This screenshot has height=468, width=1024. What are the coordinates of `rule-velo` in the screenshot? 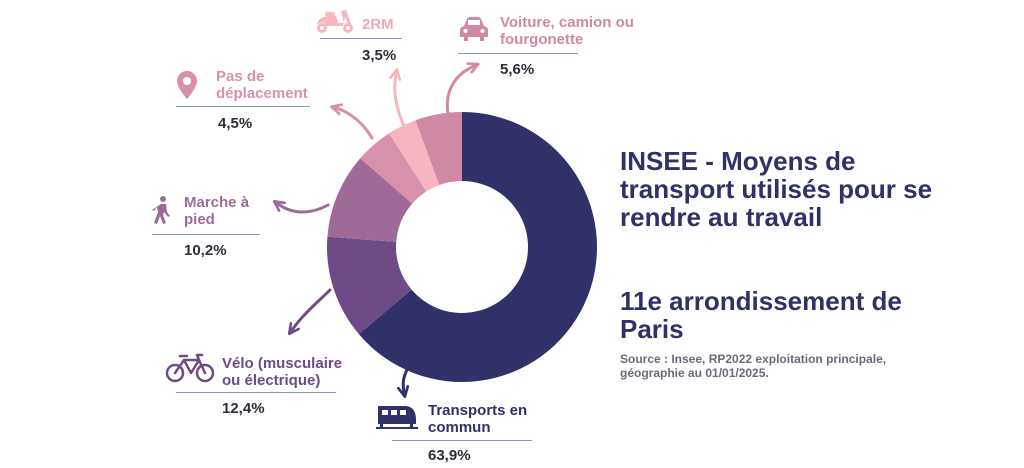 It's located at (256, 392).